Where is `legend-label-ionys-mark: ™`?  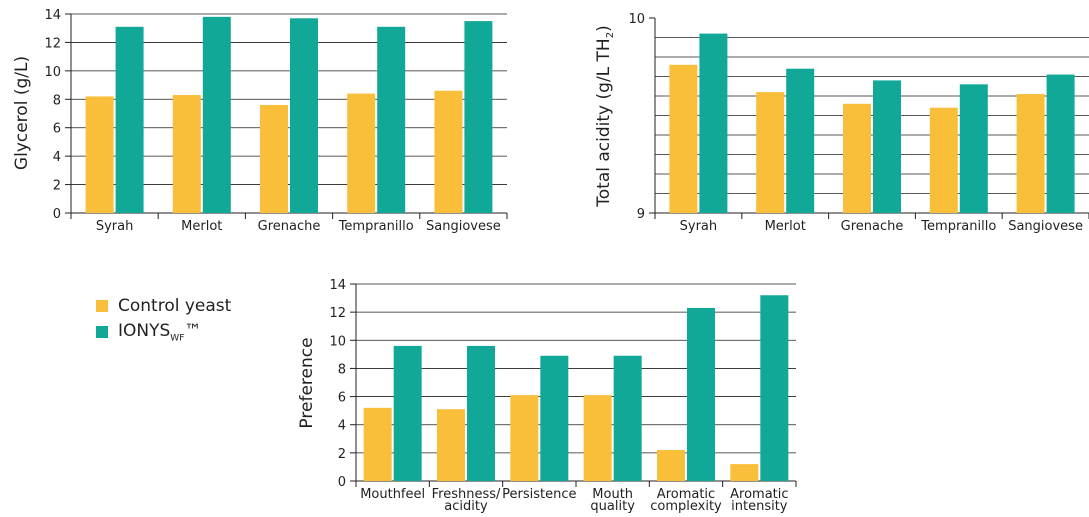 legend-label-ionys-mark: ™ is located at coordinates (193, 330).